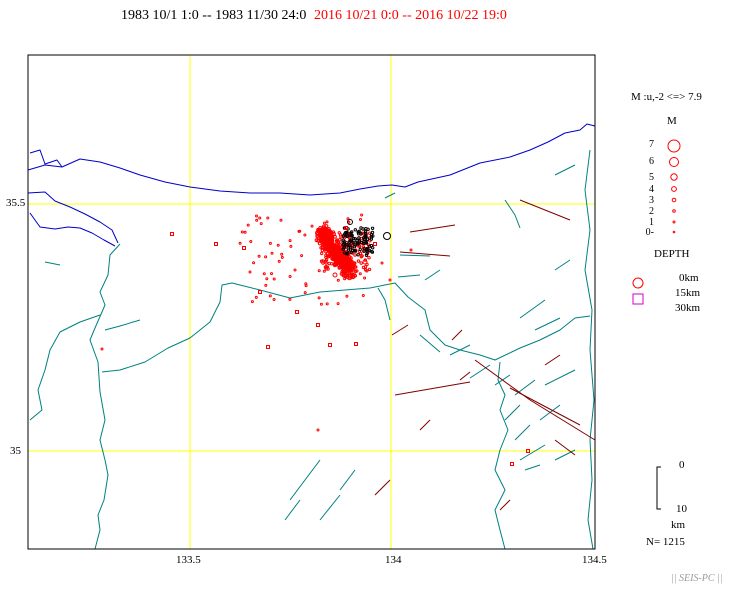 The height and width of the screenshot is (593, 751). Describe the element at coordinates (688, 308) in the screenshot. I see `depth-level-30: 30km` at that location.